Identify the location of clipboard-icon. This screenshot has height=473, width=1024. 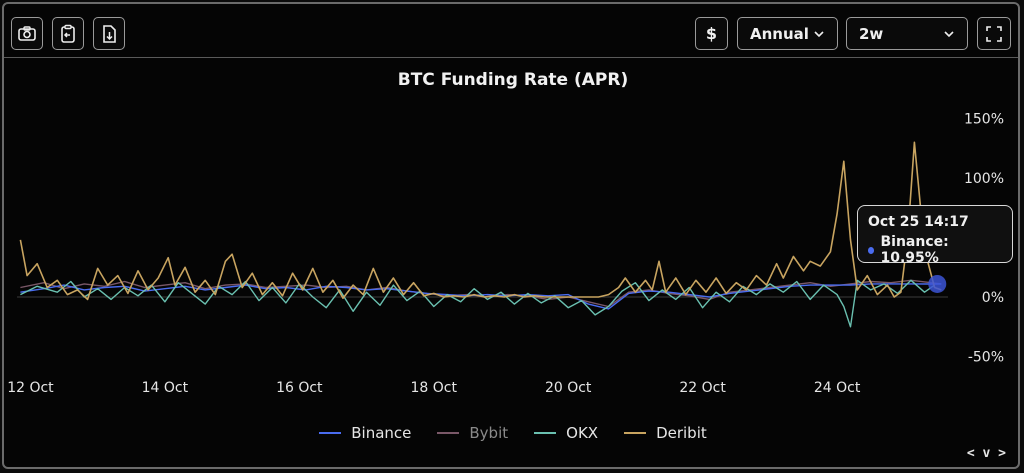
(68, 33).